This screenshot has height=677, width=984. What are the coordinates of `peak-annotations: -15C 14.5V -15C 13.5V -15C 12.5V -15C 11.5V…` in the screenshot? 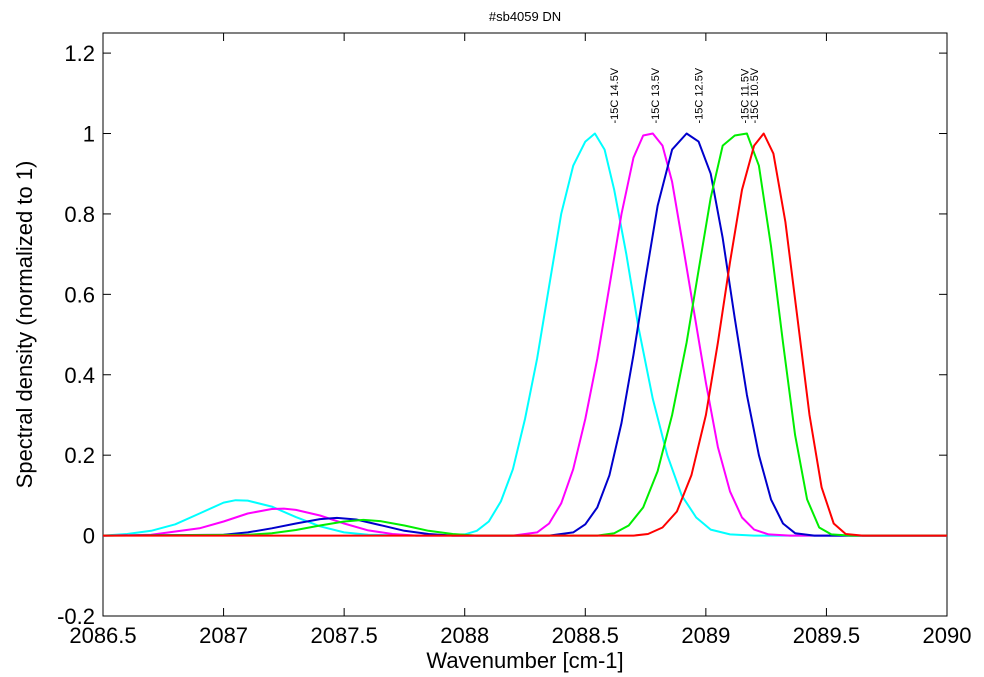 It's located at (685, 95).